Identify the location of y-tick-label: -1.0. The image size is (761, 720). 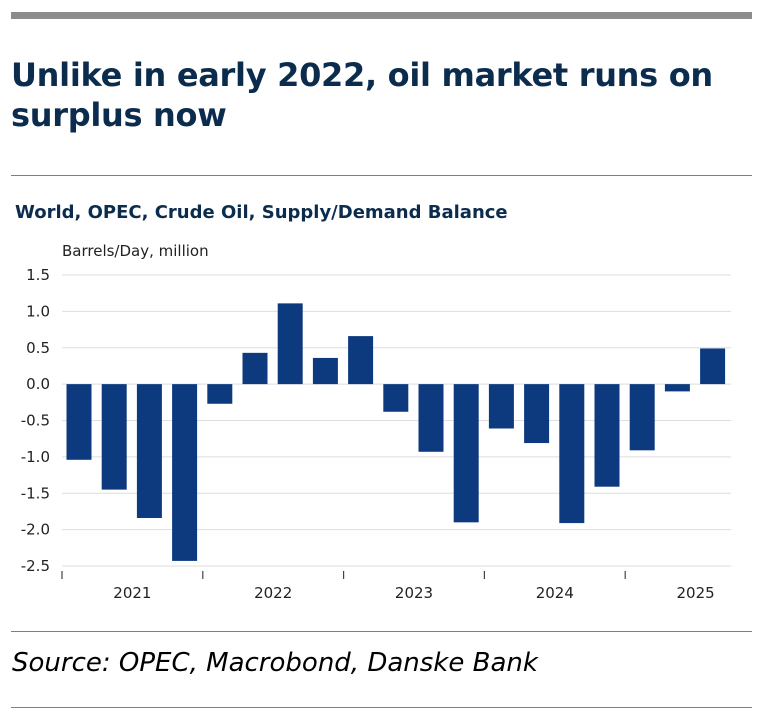
(35, 457).